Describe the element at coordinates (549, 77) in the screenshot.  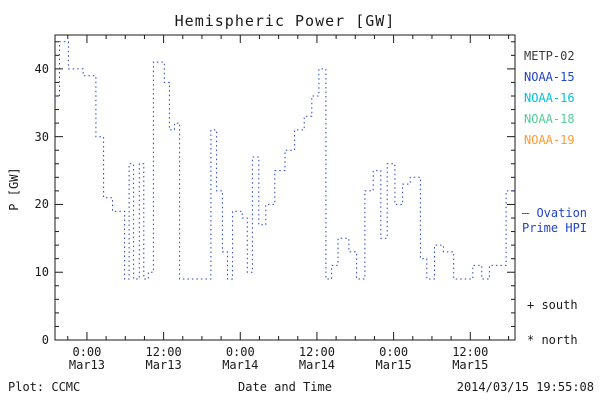
I see `legend-item-noaa15: NOAA-15` at that location.